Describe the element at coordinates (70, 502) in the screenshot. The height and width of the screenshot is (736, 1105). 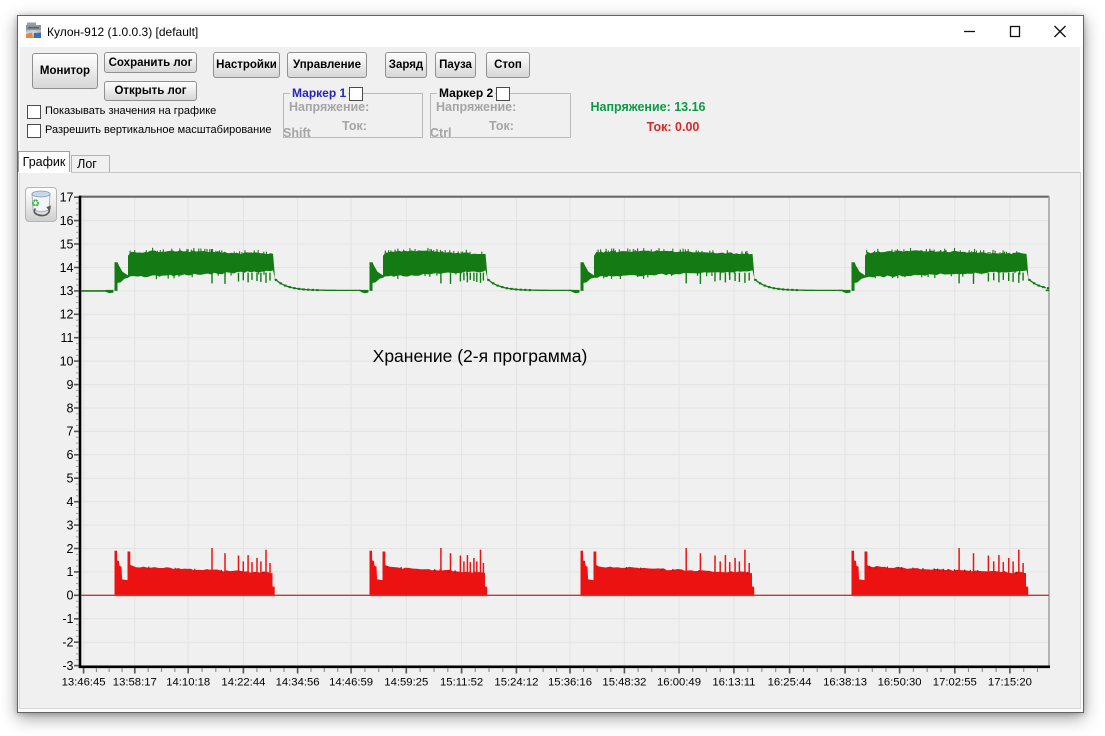
I see `svg-text: 4` at that location.